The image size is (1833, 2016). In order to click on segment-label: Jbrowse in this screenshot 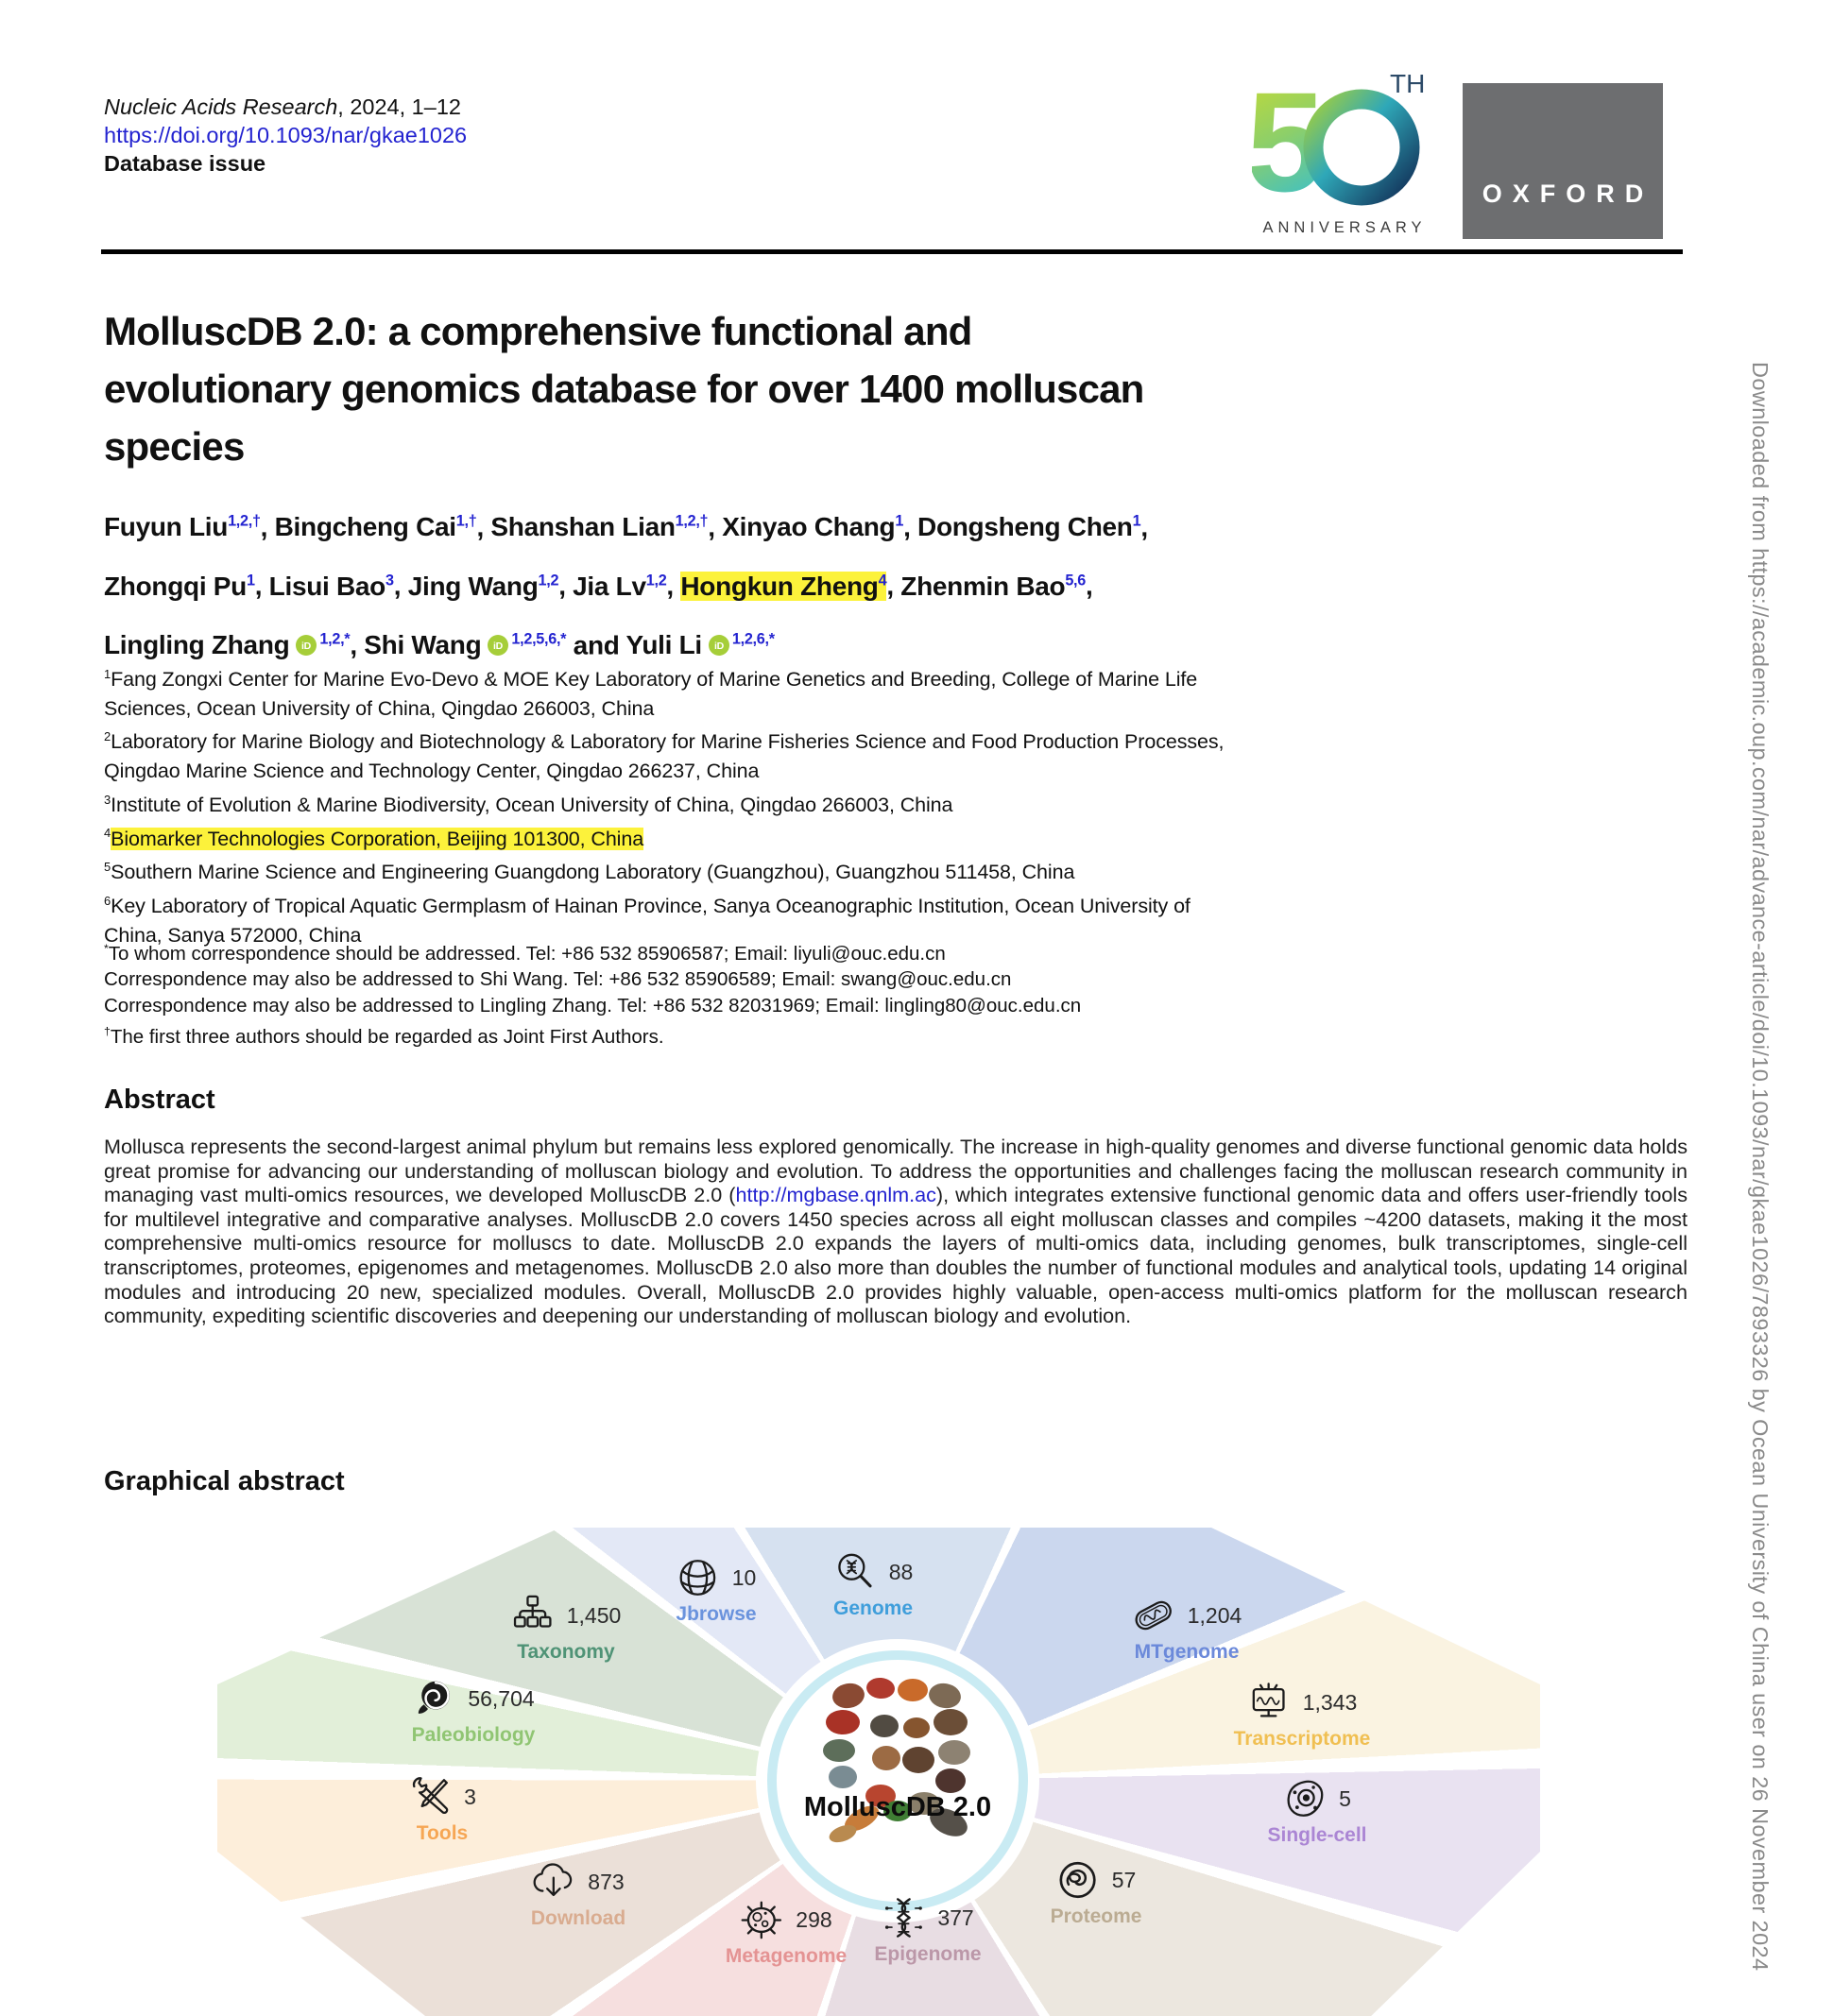, I will do `click(716, 1614)`.